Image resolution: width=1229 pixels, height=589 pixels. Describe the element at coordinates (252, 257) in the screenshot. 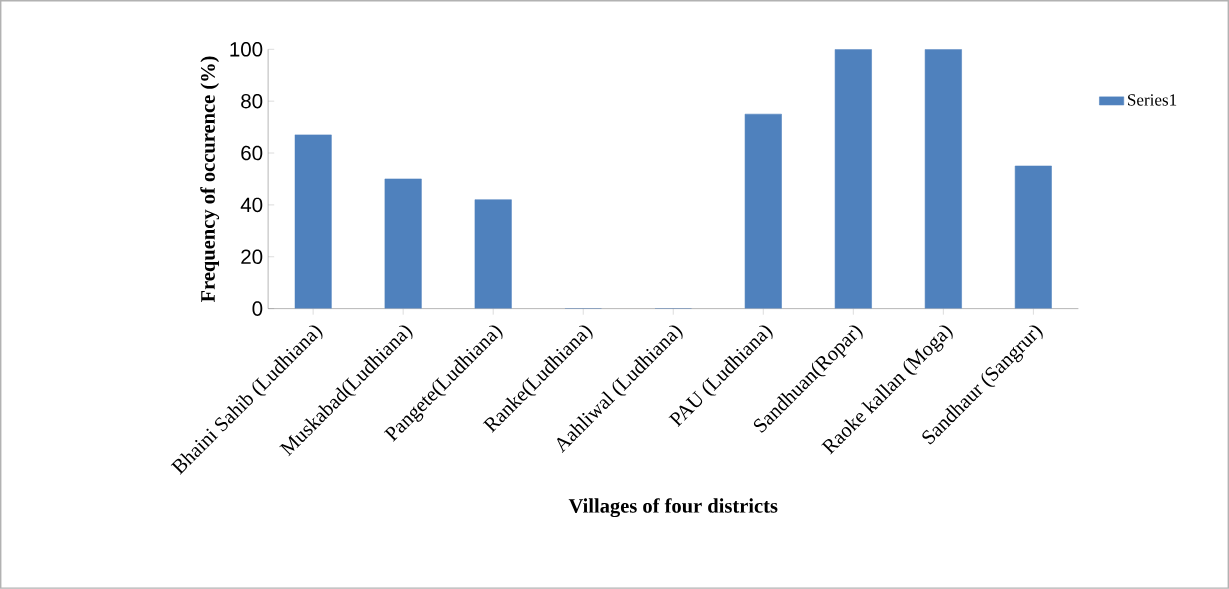

I see `y-tick-label: 20` at that location.